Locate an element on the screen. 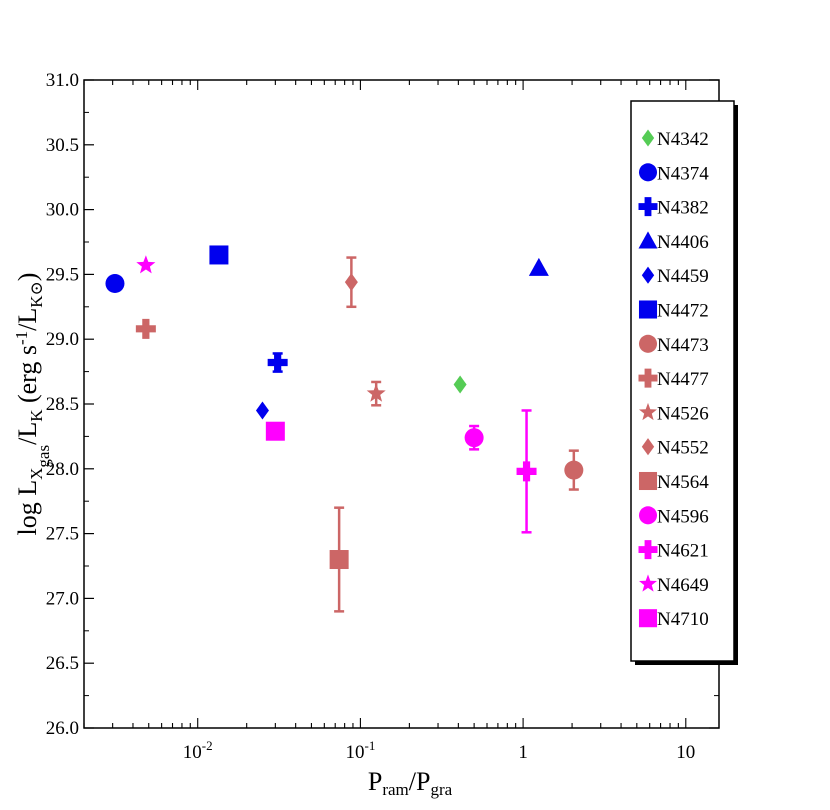  legend-marker-n4621 is located at coordinates (648, 550).